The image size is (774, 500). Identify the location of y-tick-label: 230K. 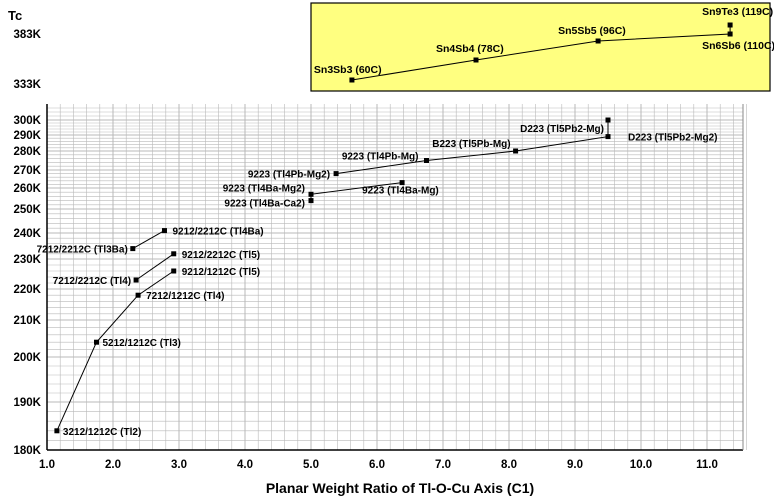
(28, 260).